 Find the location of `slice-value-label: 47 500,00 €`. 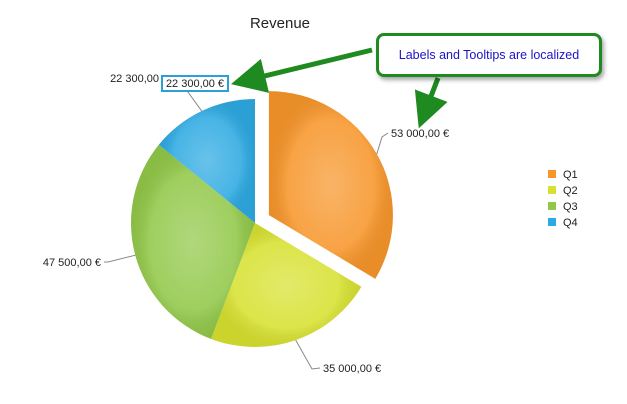

slice-value-label: 47 500,00 € is located at coordinates (72, 263).